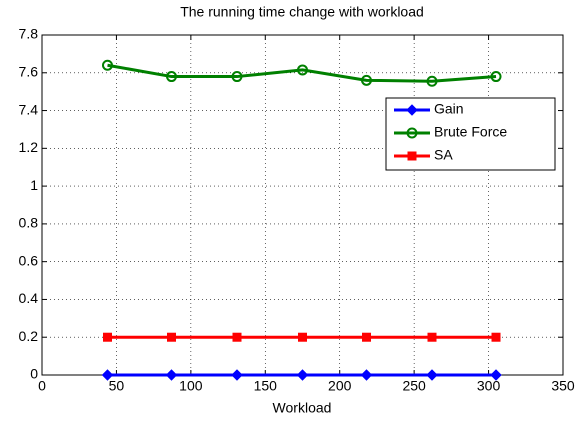 This screenshot has width=579, height=422. What do you see at coordinates (29, 298) in the screenshot?
I see `y-tick-label: 0.4` at bounding box center [29, 298].